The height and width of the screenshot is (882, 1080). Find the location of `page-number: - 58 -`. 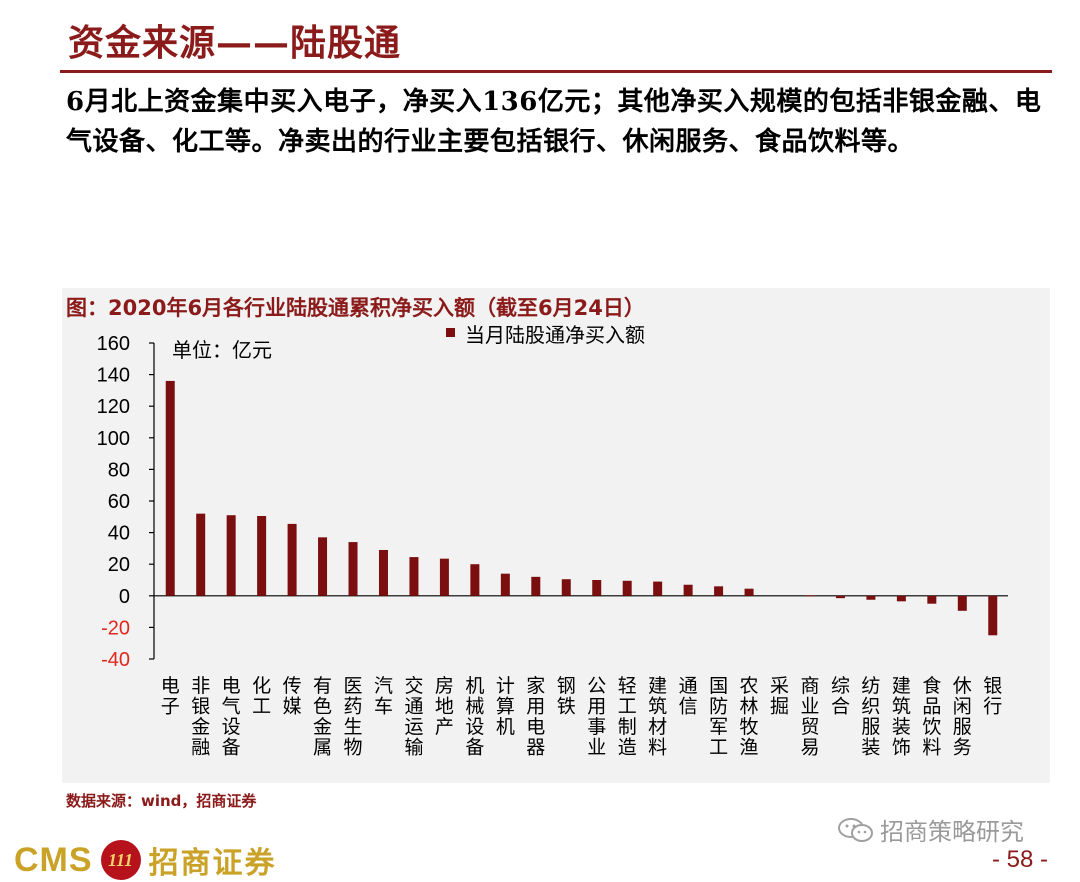

page-number: - 58 - is located at coordinates (1019, 859).